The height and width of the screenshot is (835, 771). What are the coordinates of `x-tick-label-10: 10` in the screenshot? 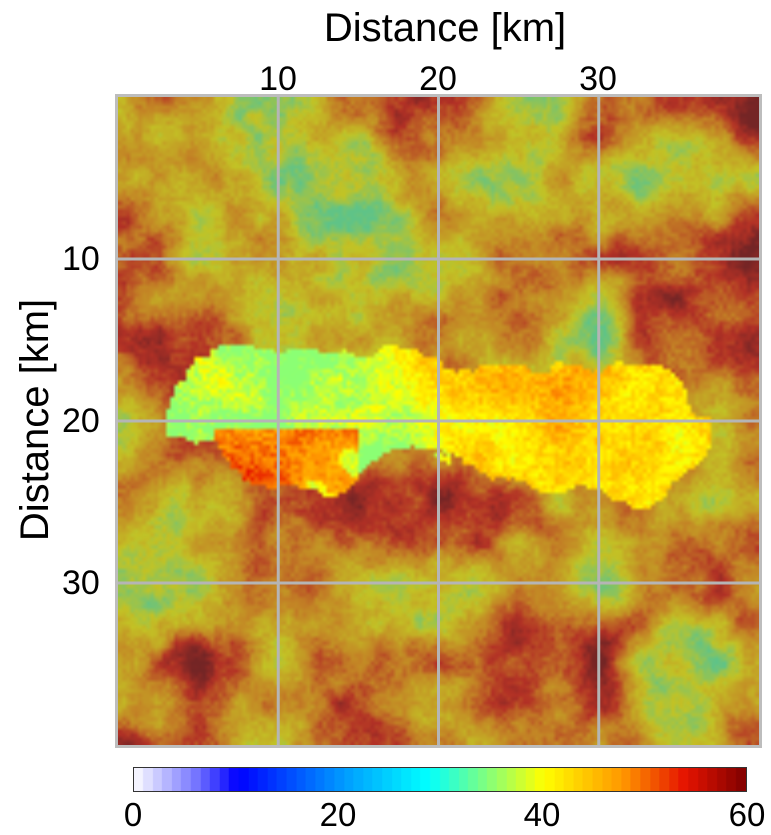 It's located at (278, 79).